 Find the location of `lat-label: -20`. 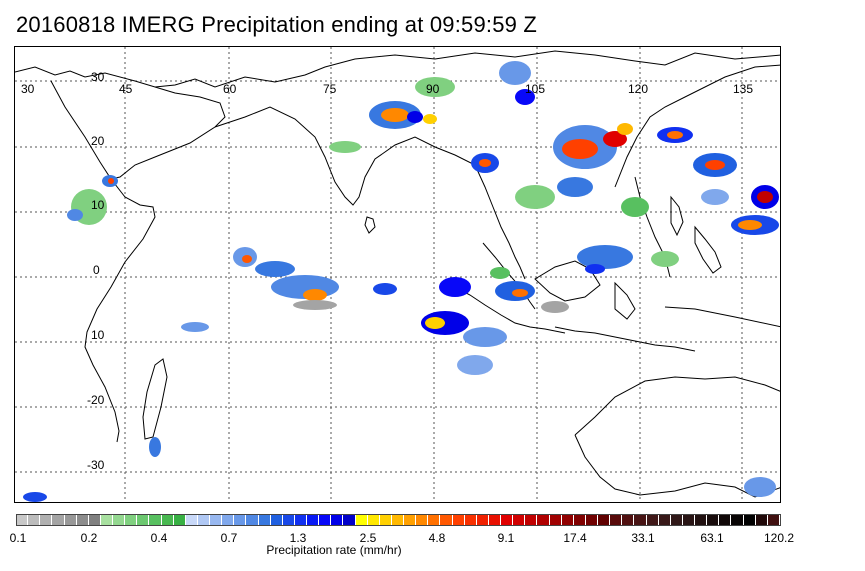

lat-label: -20 is located at coordinates (96, 400).